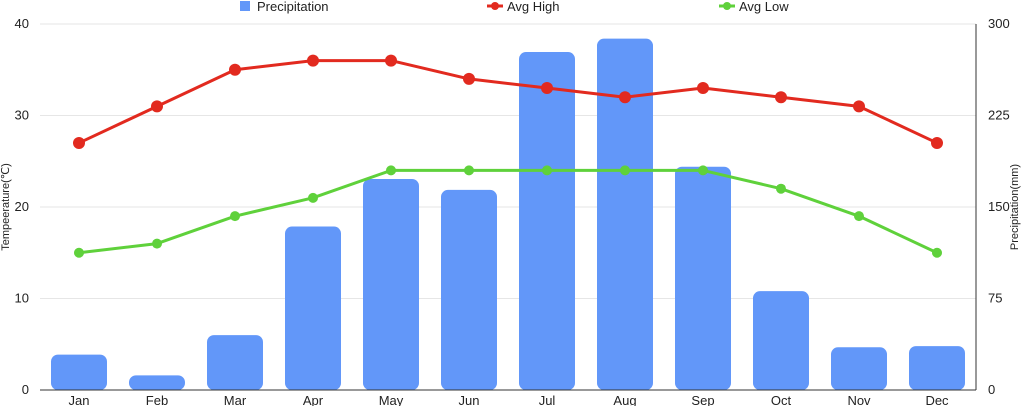 Image resolution: width=1024 pixels, height=406 pixels. What do you see at coordinates (157, 399) in the screenshot?
I see `x-tick-label: Feb` at bounding box center [157, 399].